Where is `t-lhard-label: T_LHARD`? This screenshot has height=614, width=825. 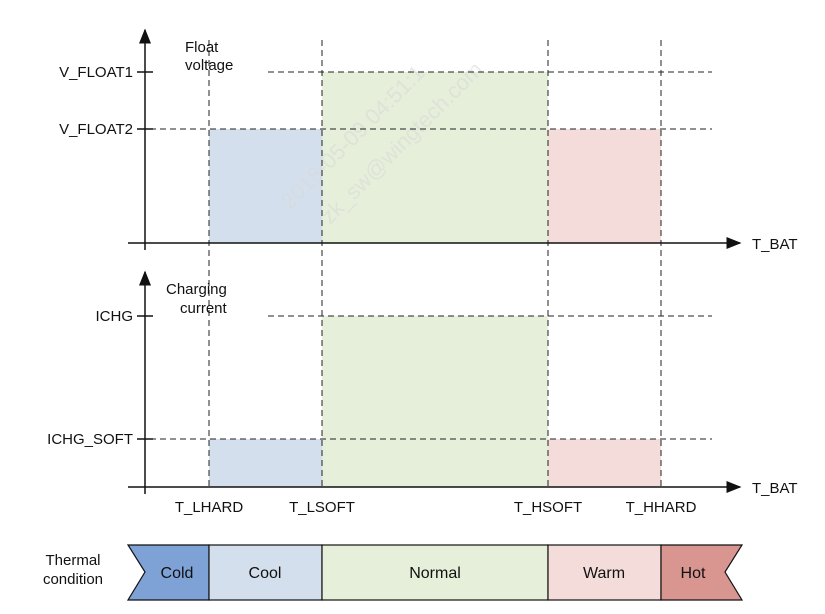 t-lhard-label: T_LHARD is located at coordinates (209, 507).